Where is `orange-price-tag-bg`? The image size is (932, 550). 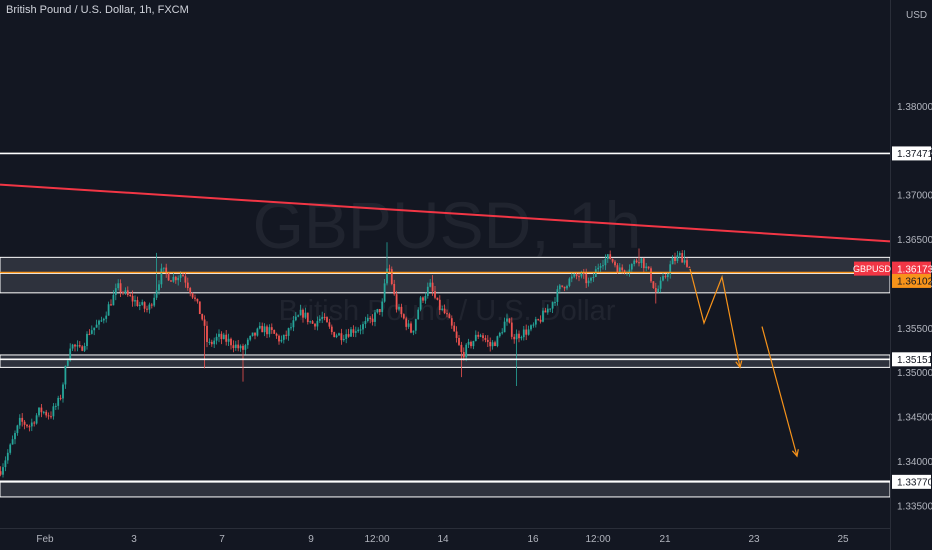 orange-price-tag-bg is located at coordinates (911, 280).